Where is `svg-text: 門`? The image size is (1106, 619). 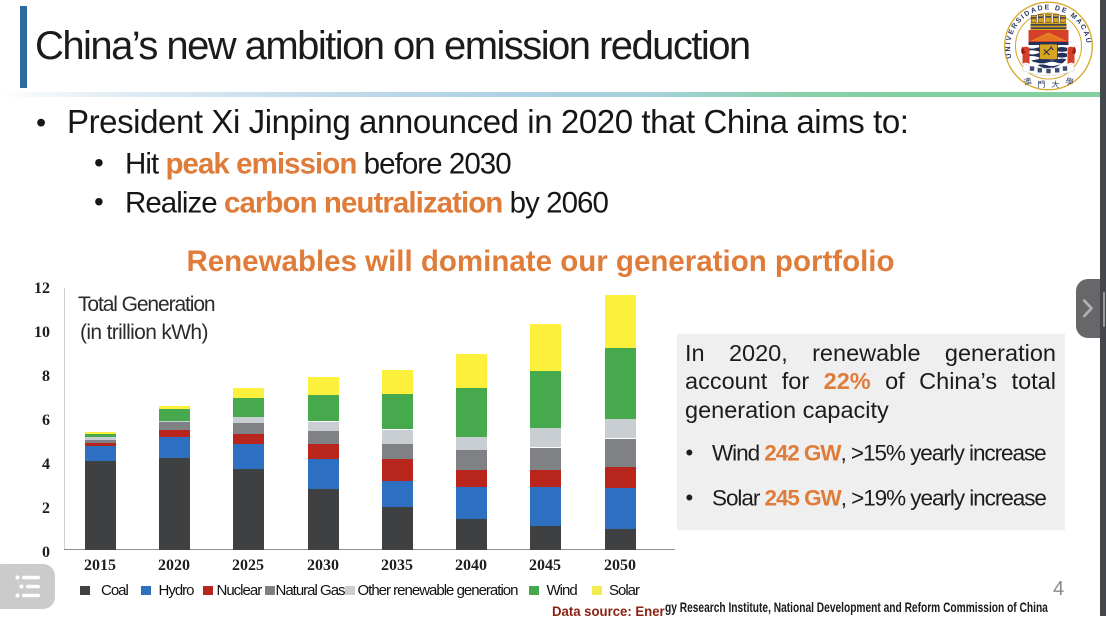
svg-text: 門 is located at coordinates (1041, 85).